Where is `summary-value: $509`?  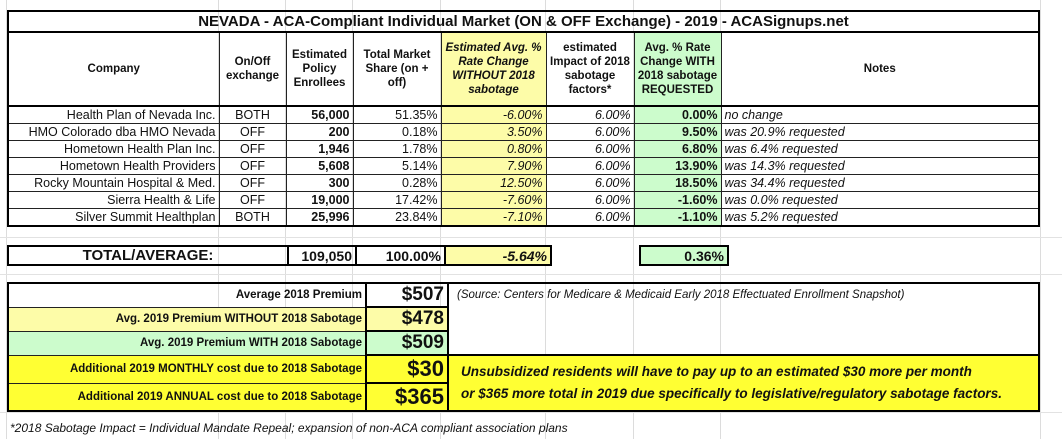 summary-value: $509 is located at coordinates (407, 343).